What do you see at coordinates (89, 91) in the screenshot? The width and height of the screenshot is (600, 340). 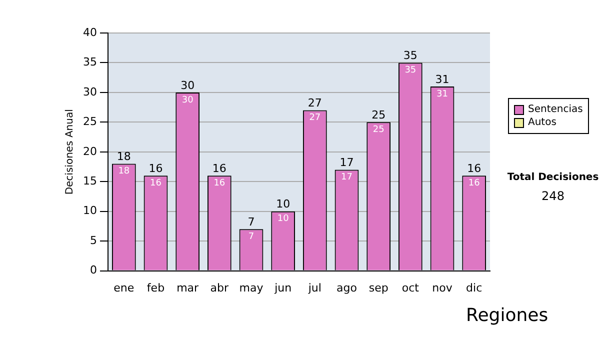 I see `y-tick-label: 30` at bounding box center [89, 91].